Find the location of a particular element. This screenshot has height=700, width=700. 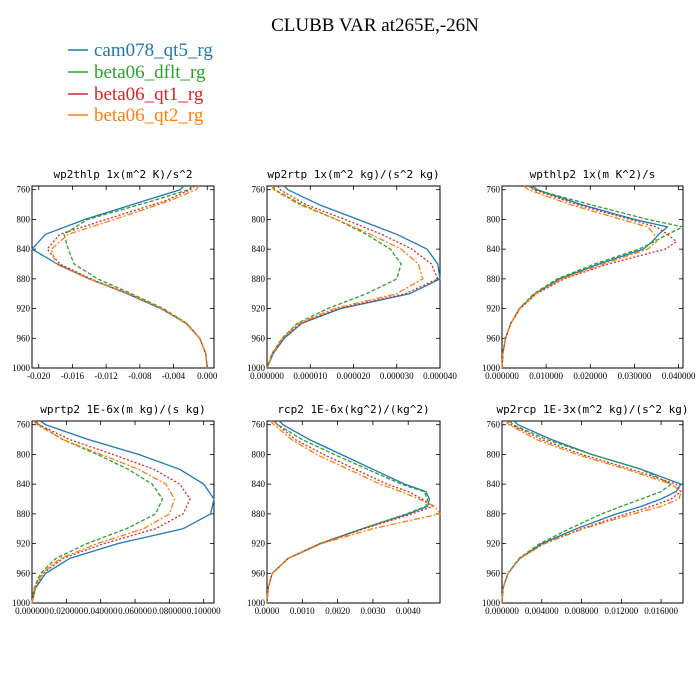

x-tick-label: 0.008000 is located at coordinates (582, 611).